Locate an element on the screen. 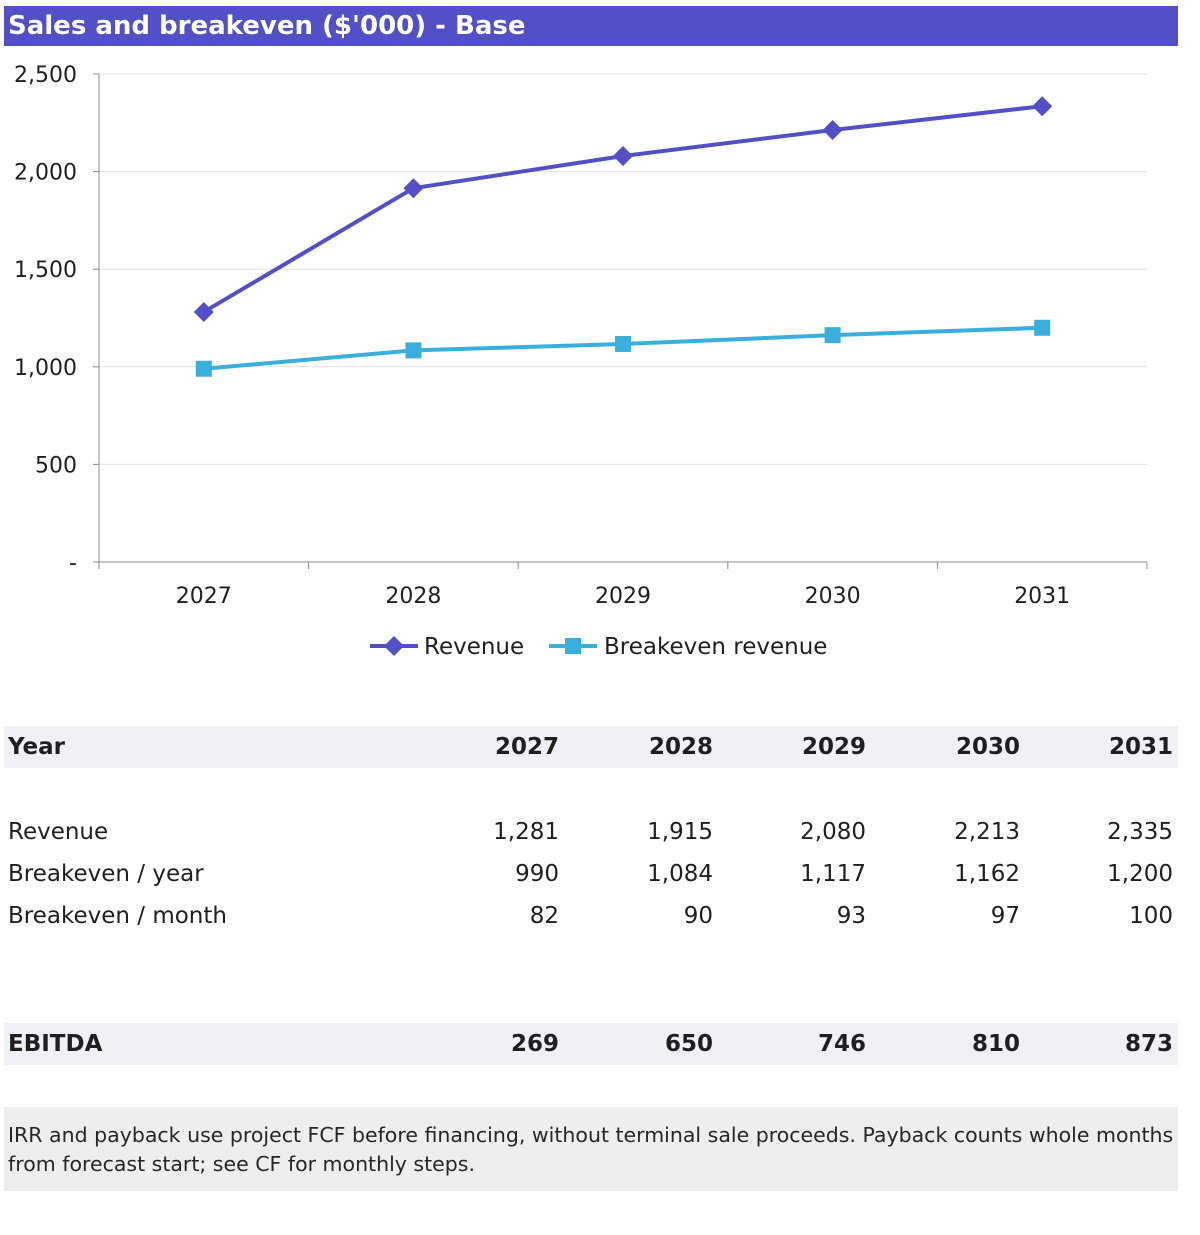  legend-label: Breakeven revenue is located at coordinates (715, 647).